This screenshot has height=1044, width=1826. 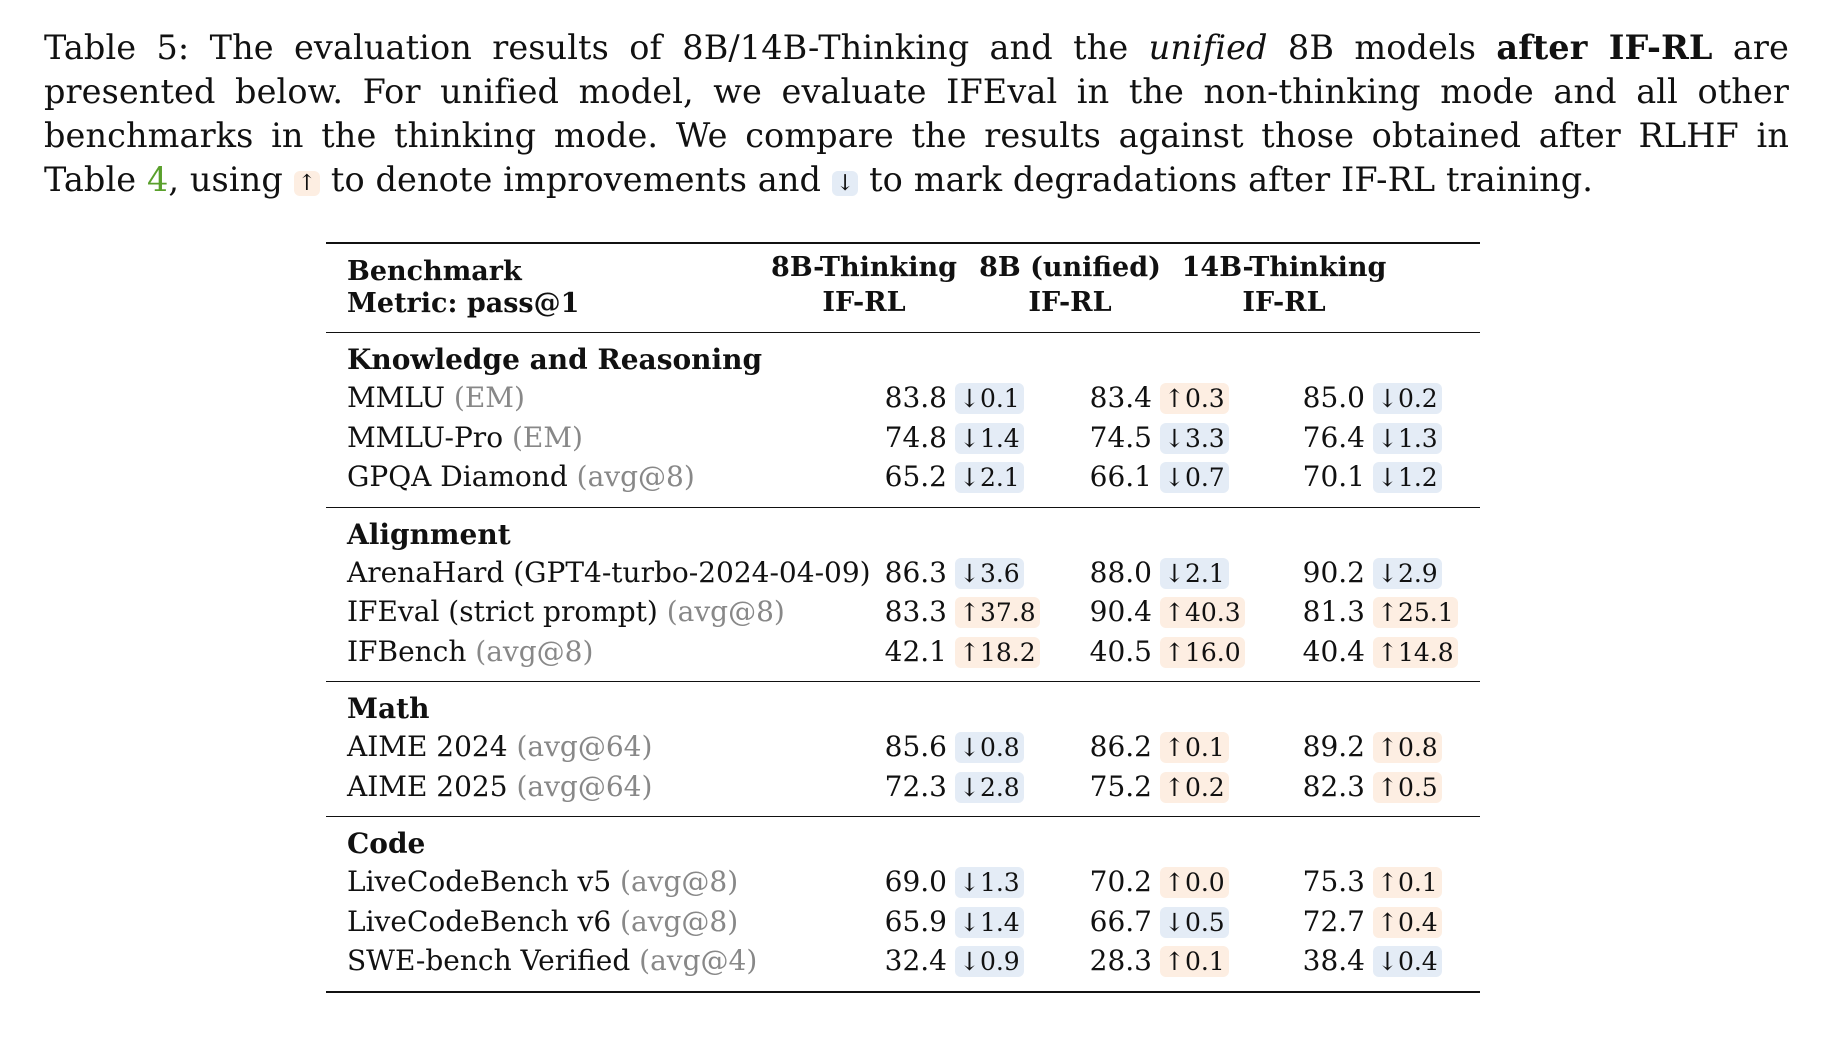 I want to click on table-reference-link: 4, so click(x=157, y=179).